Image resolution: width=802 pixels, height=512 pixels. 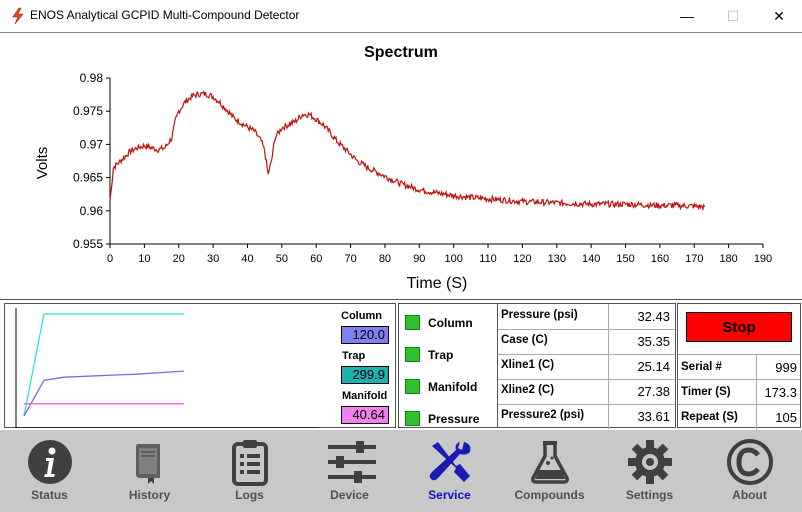 What do you see at coordinates (650, 462) in the screenshot?
I see `gear-icon` at bounding box center [650, 462].